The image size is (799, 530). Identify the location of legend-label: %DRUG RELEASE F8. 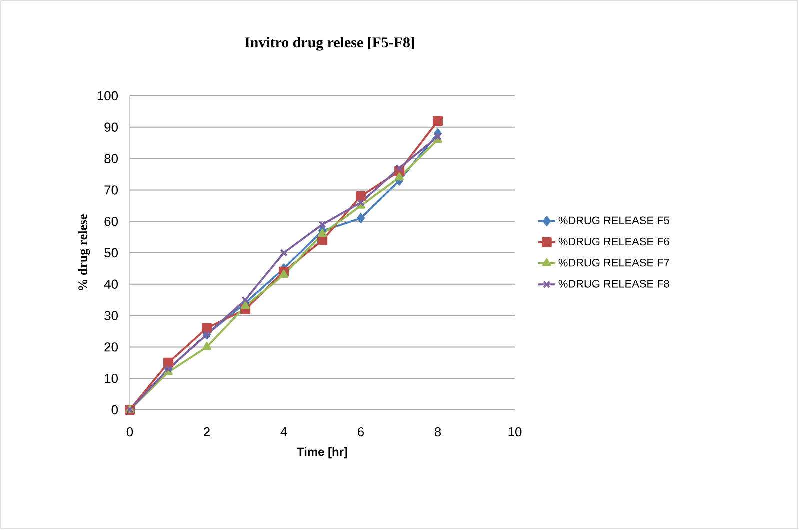
(614, 284).